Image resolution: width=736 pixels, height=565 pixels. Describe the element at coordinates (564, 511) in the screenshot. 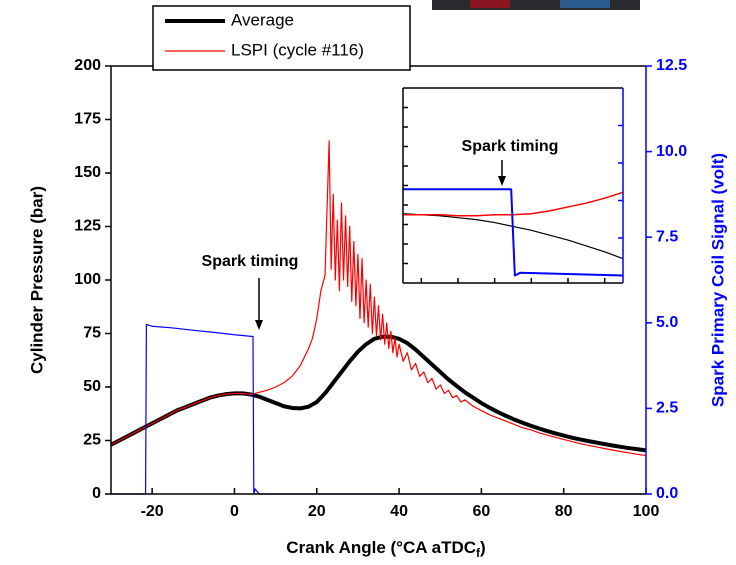

I see `x-tick-label: 80` at that location.